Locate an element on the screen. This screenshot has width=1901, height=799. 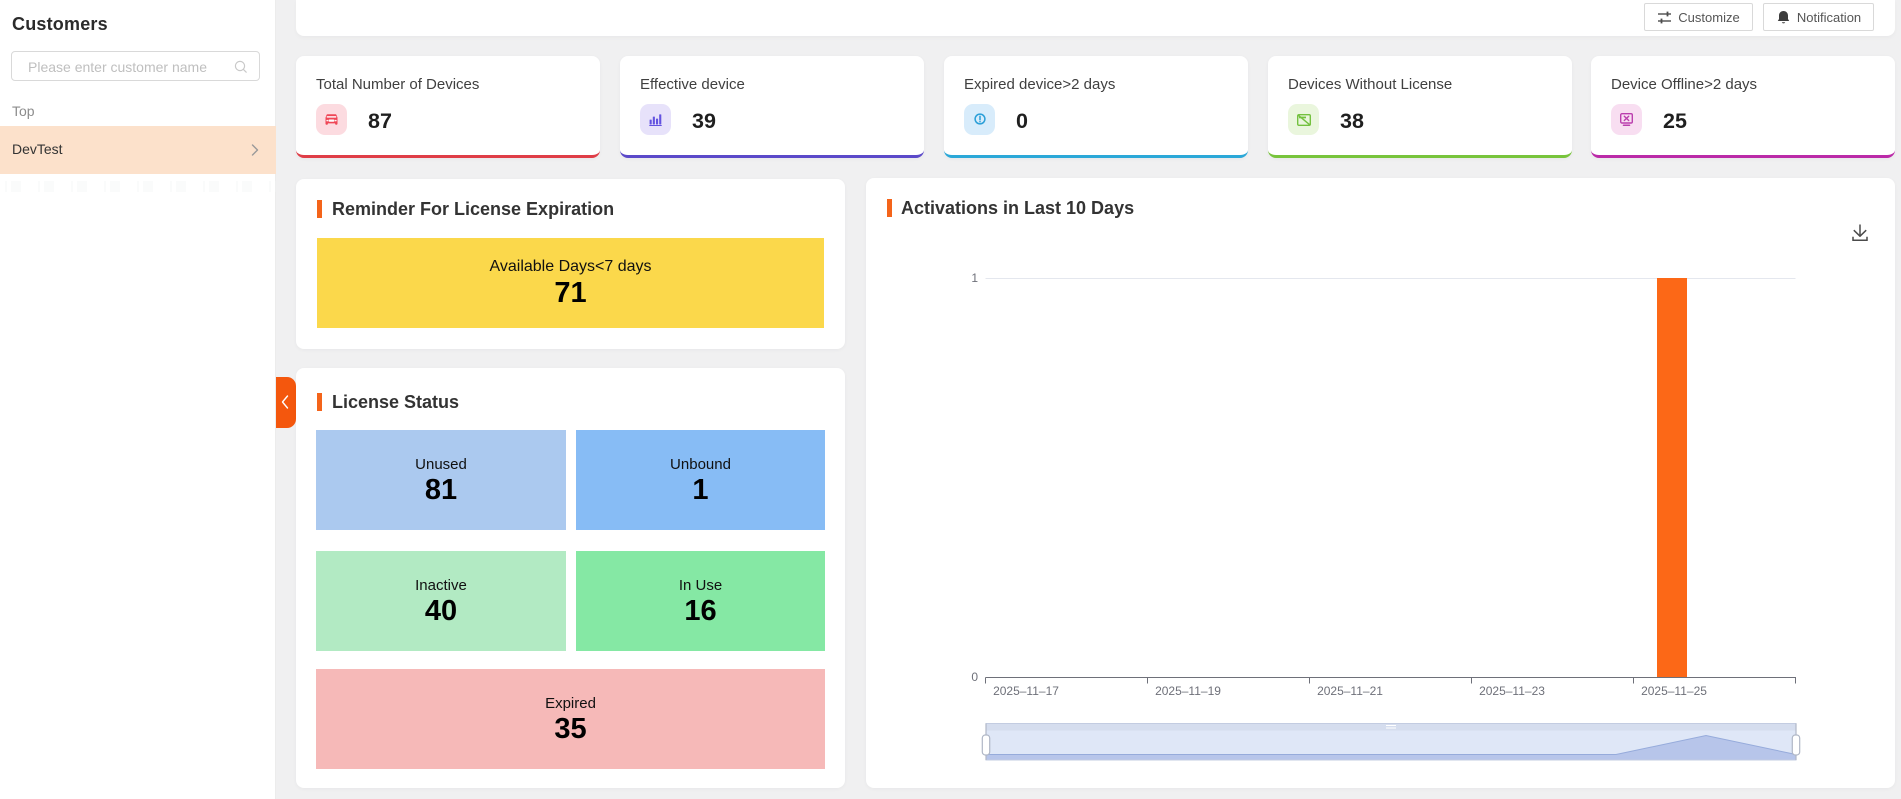
svg-text: 2025–11–17 is located at coordinates (1026, 691).